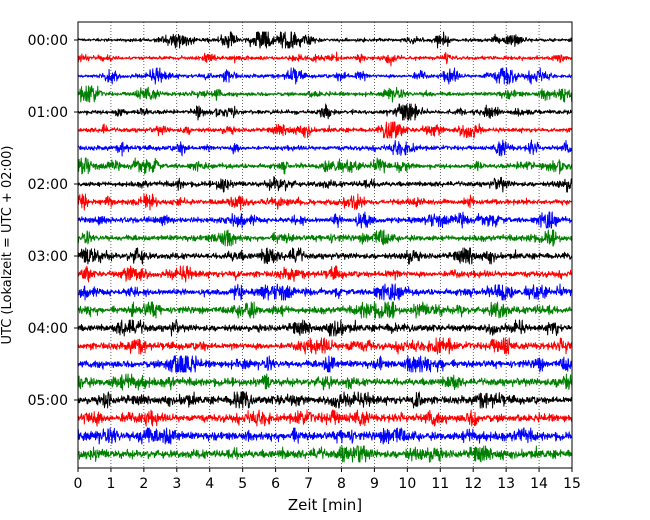 Image resolution: width=650 pixels, height=520 pixels. What do you see at coordinates (325, 505) in the screenshot?
I see `x-axis-label: Zeit [min]` at bounding box center [325, 505].